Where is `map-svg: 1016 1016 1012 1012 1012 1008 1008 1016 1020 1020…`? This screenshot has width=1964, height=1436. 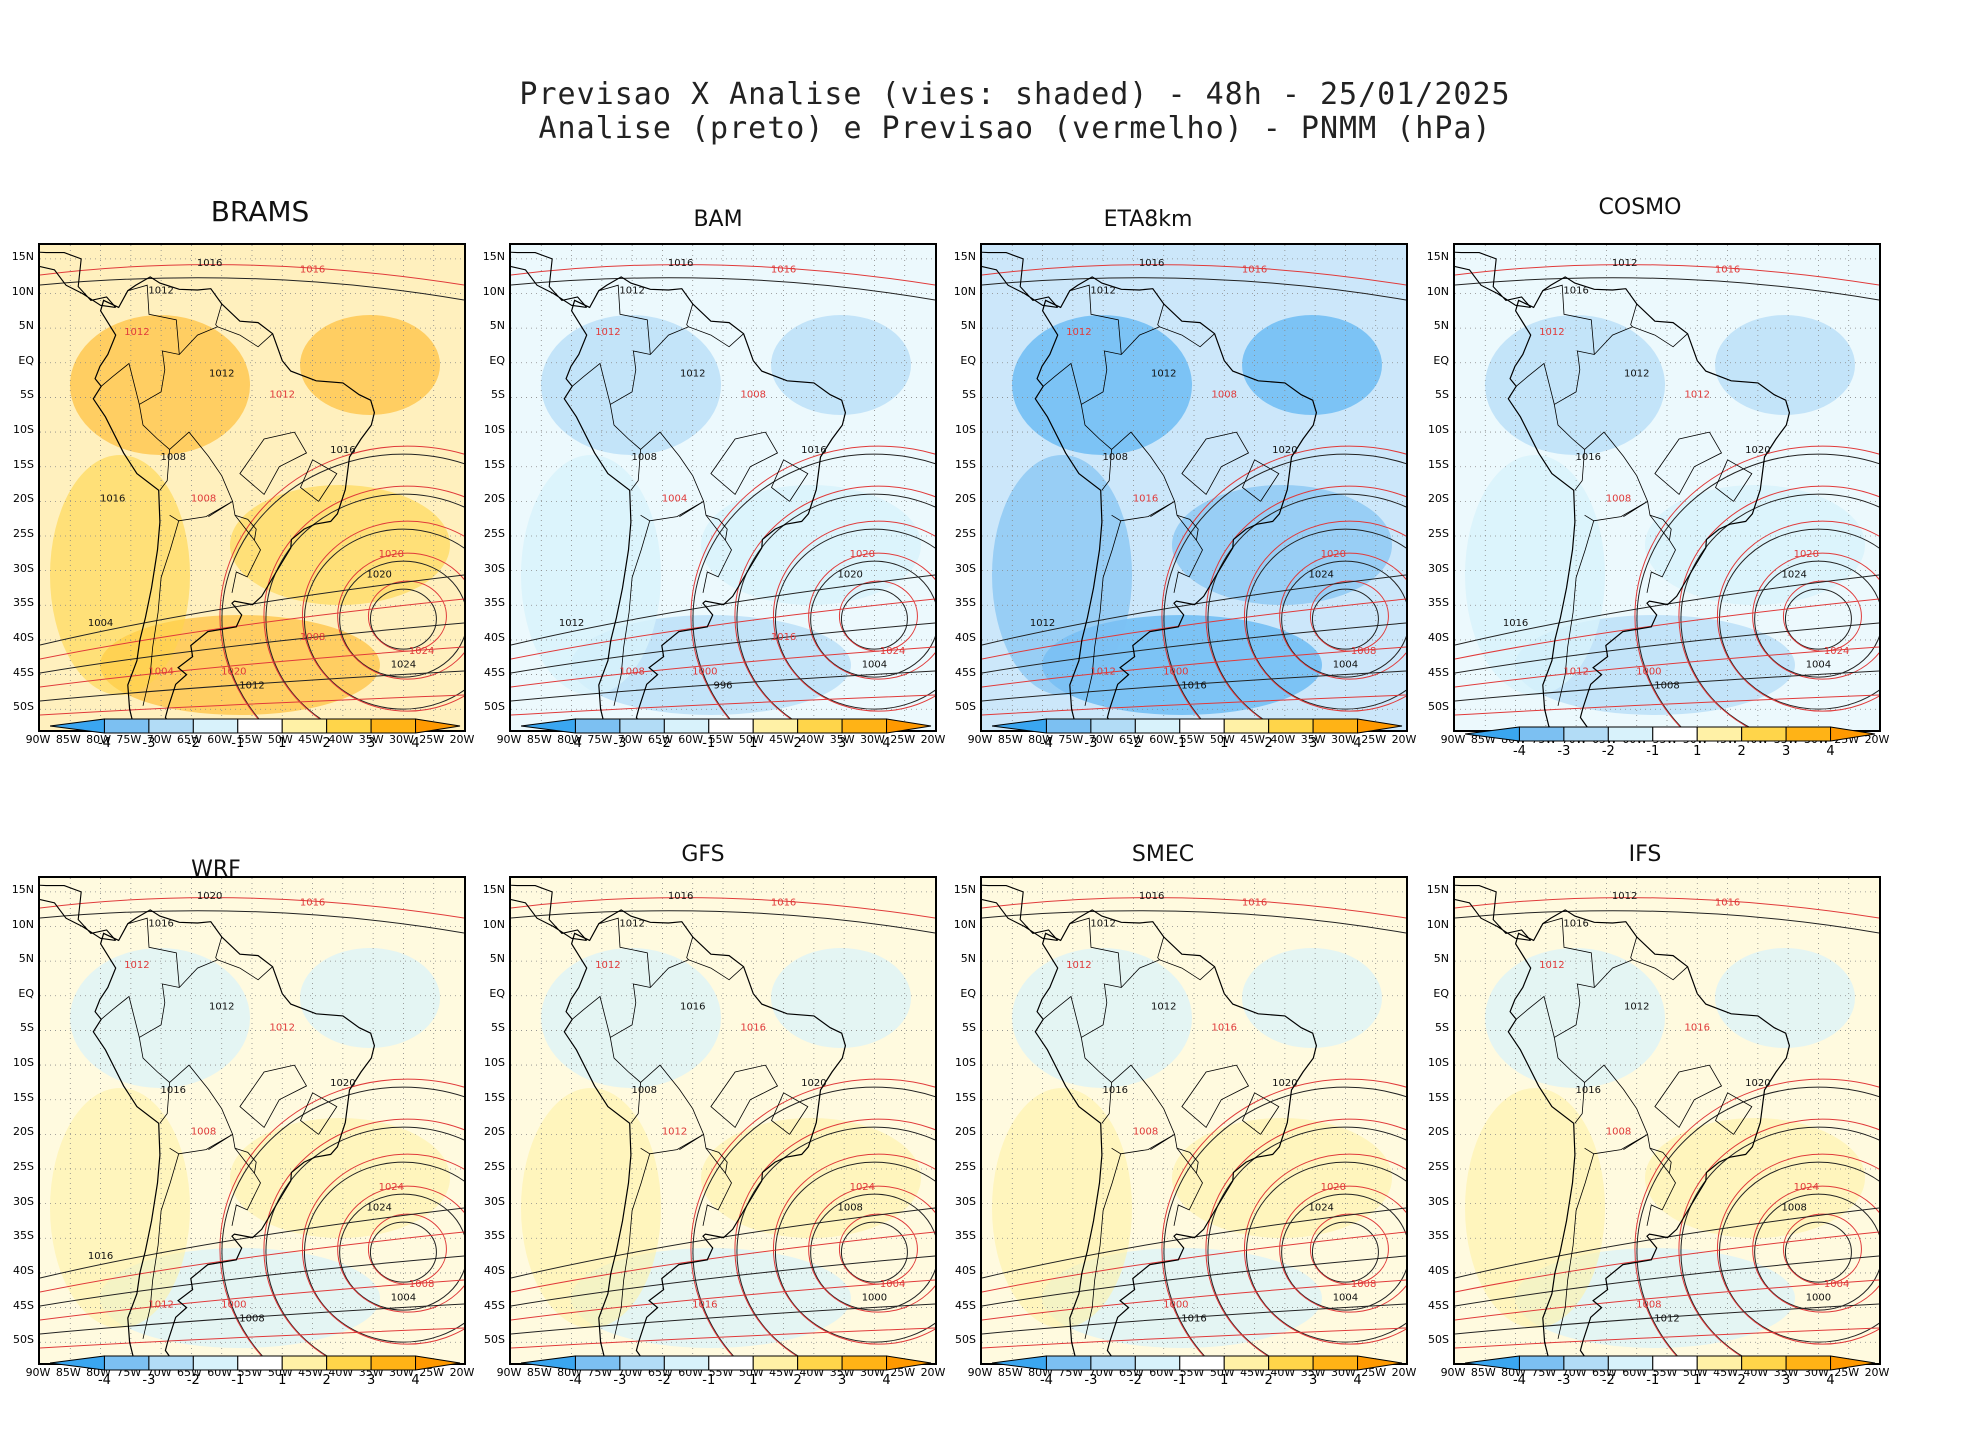
map-svg: 1016 1016 1012 1012 1012 1008 1008 1016 1020 1020… is located at coordinates (1194, 487).